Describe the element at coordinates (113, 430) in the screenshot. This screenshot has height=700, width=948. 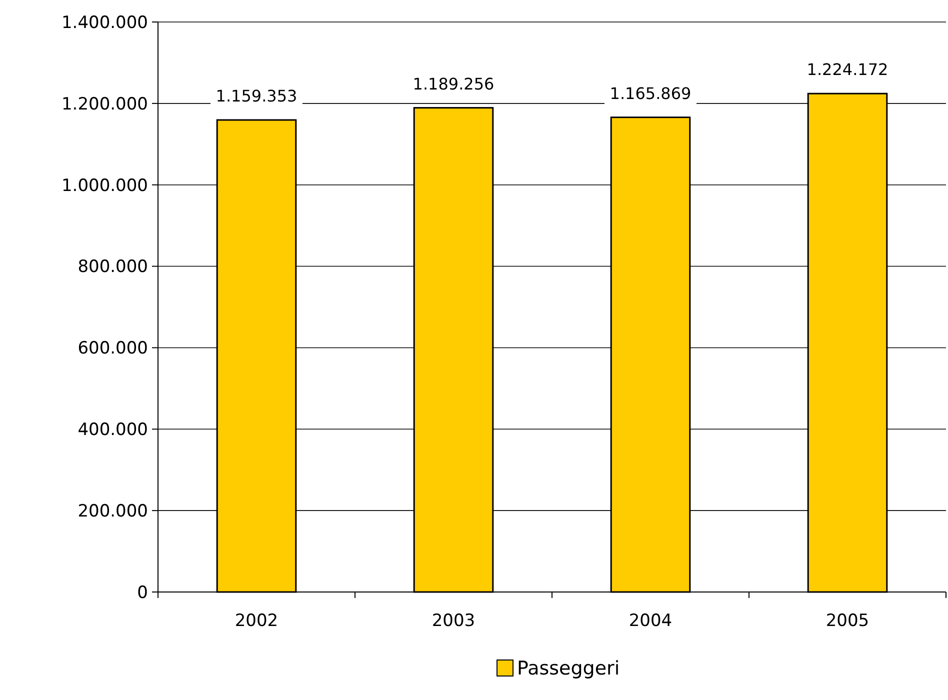
I see `y-tick-label: 400.000` at that location.